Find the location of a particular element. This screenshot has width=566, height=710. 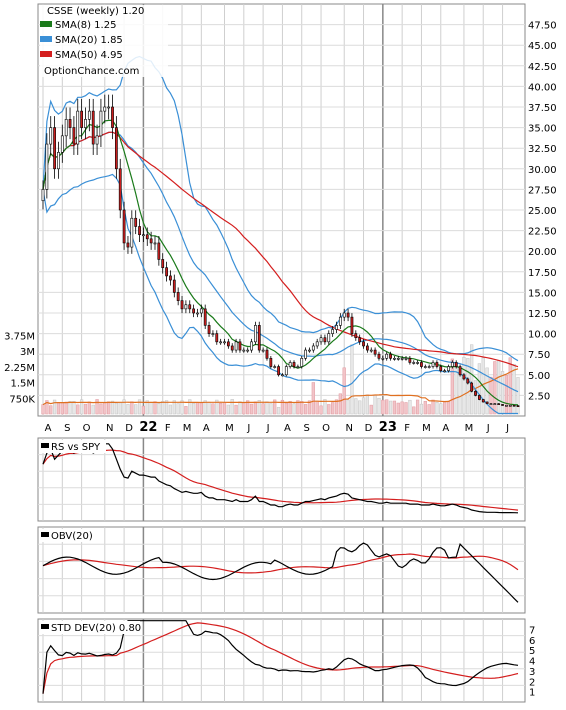

subpanel-average-line is located at coordinates (280, 563).